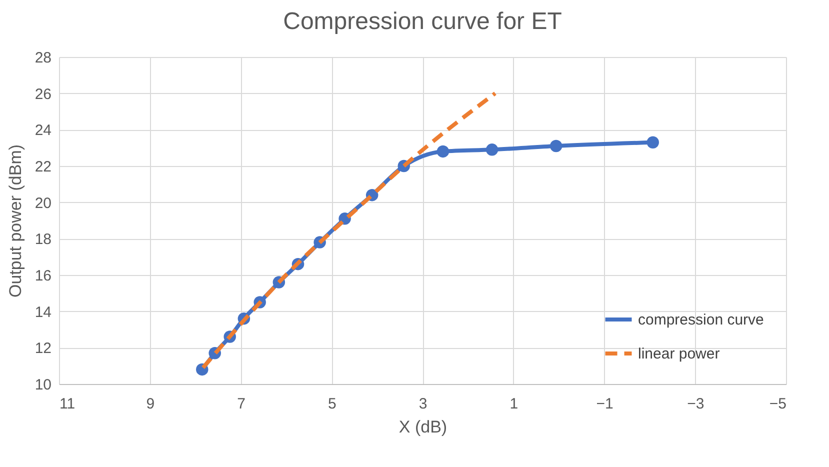  I want to click on y-tick-label: 28, so click(43, 58).